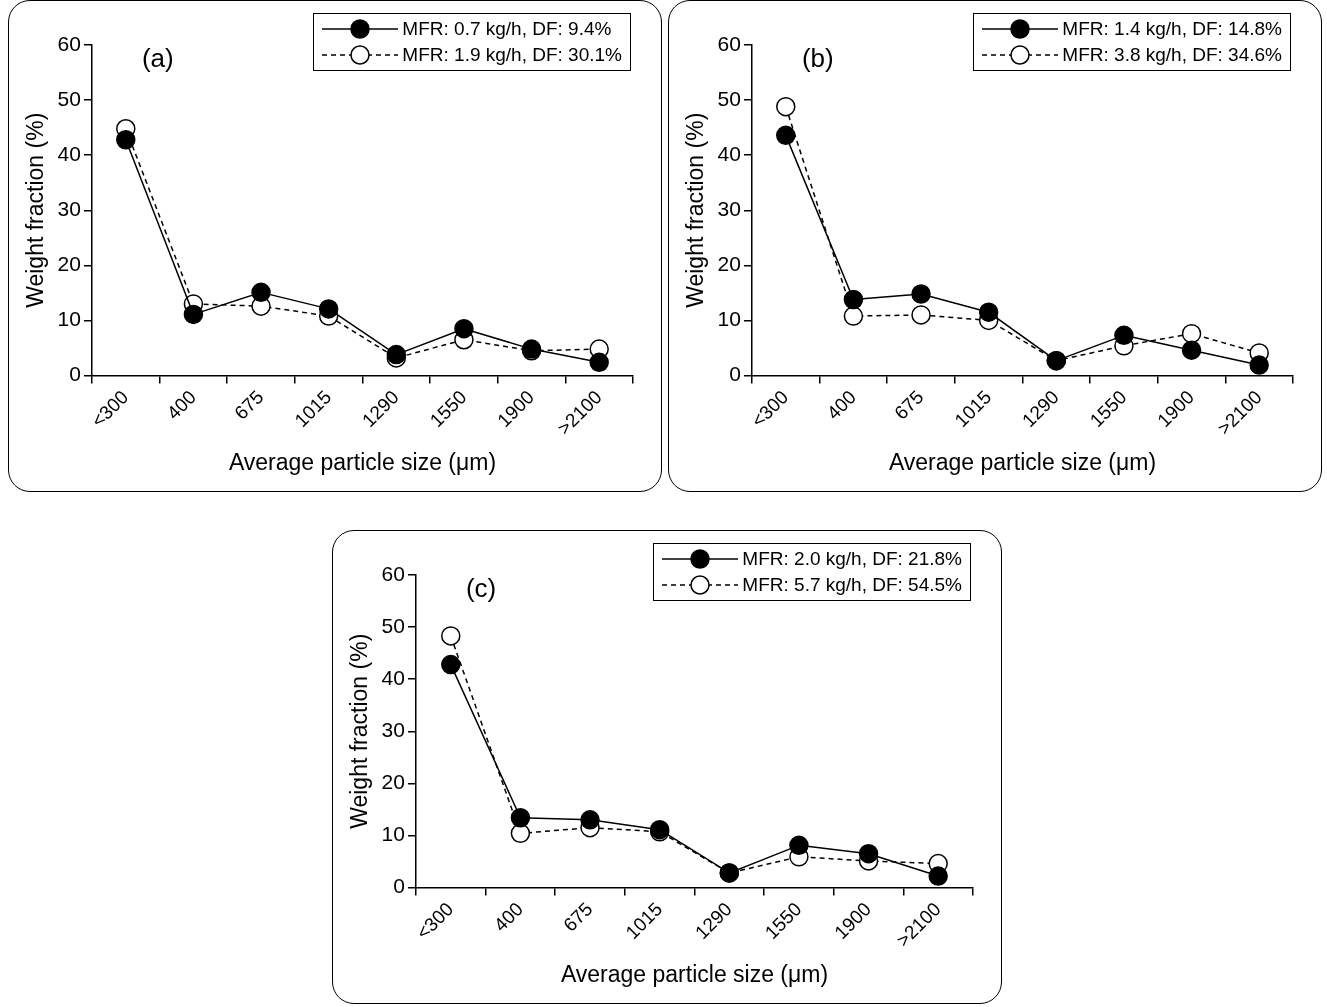 This screenshot has height=1007, width=1327. I want to click on legend-label: MFR: 3.8 kg/h, DF: 34.6%, so click(1172, 55).